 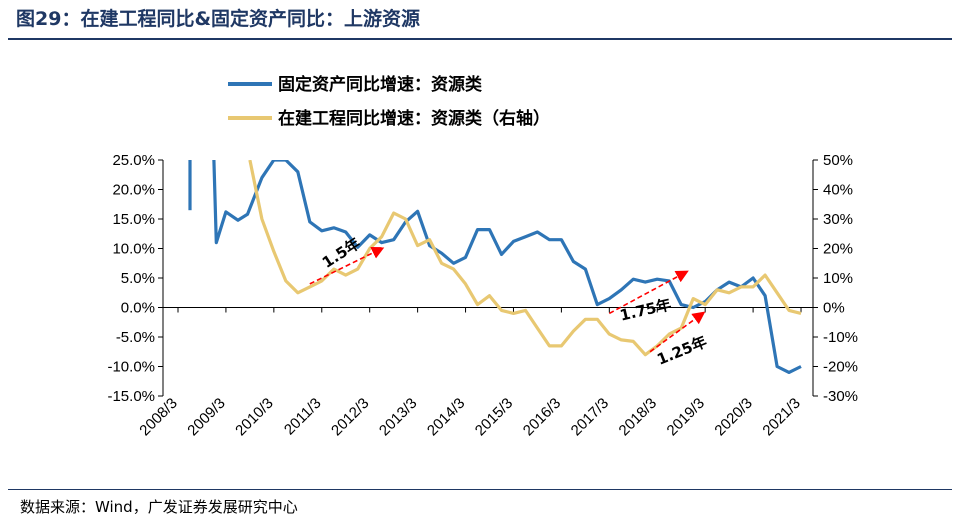 What do you see at coordinates (838, 249) in the screenshot?
I see `right-axis-tick-label: 20%` at bounding box center [838, 249].